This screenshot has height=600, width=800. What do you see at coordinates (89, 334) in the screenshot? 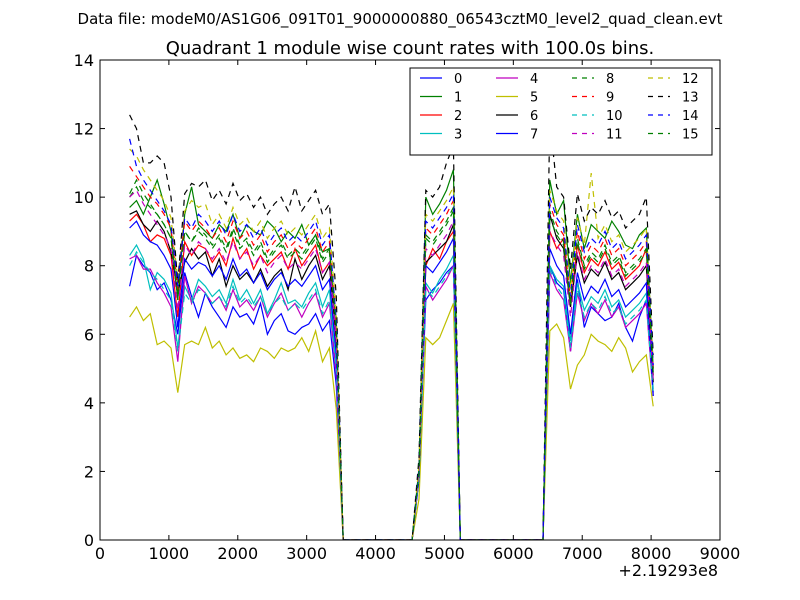
I see `y-tick-label: 6` at bounding box center [89, 334].